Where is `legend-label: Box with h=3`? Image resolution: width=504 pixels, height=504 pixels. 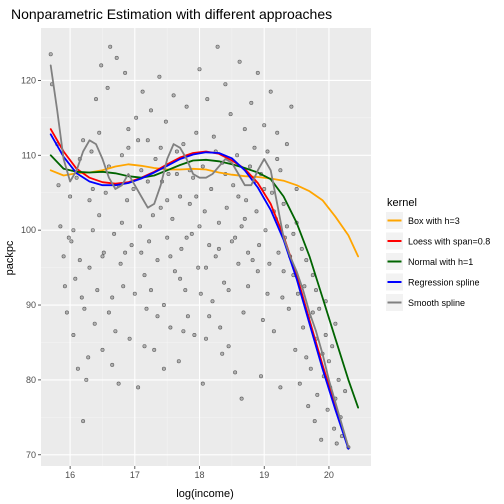
legend-label: Box with h=3 is located at coordinates (434, 221).